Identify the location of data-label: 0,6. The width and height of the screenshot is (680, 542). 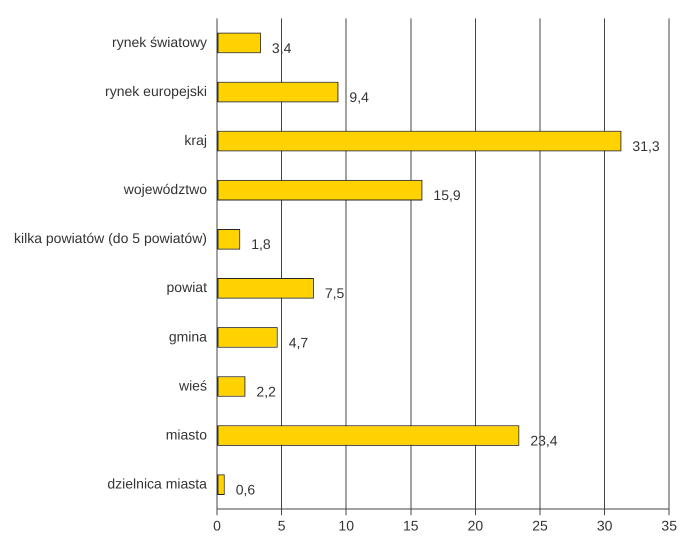
(246, 490).